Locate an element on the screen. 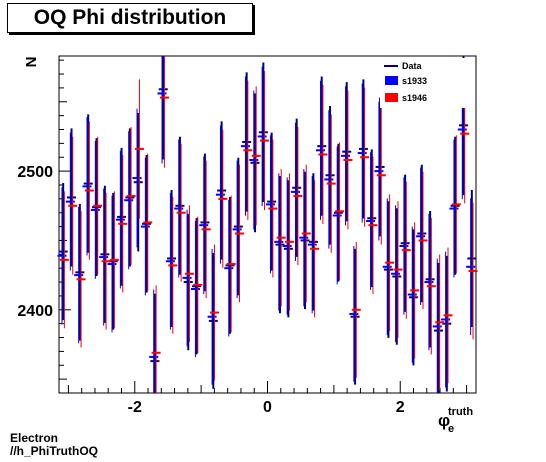 The height and width of the screenshot is (462, 546). x-tick-label: 2 is located at coordinates (400, 407).